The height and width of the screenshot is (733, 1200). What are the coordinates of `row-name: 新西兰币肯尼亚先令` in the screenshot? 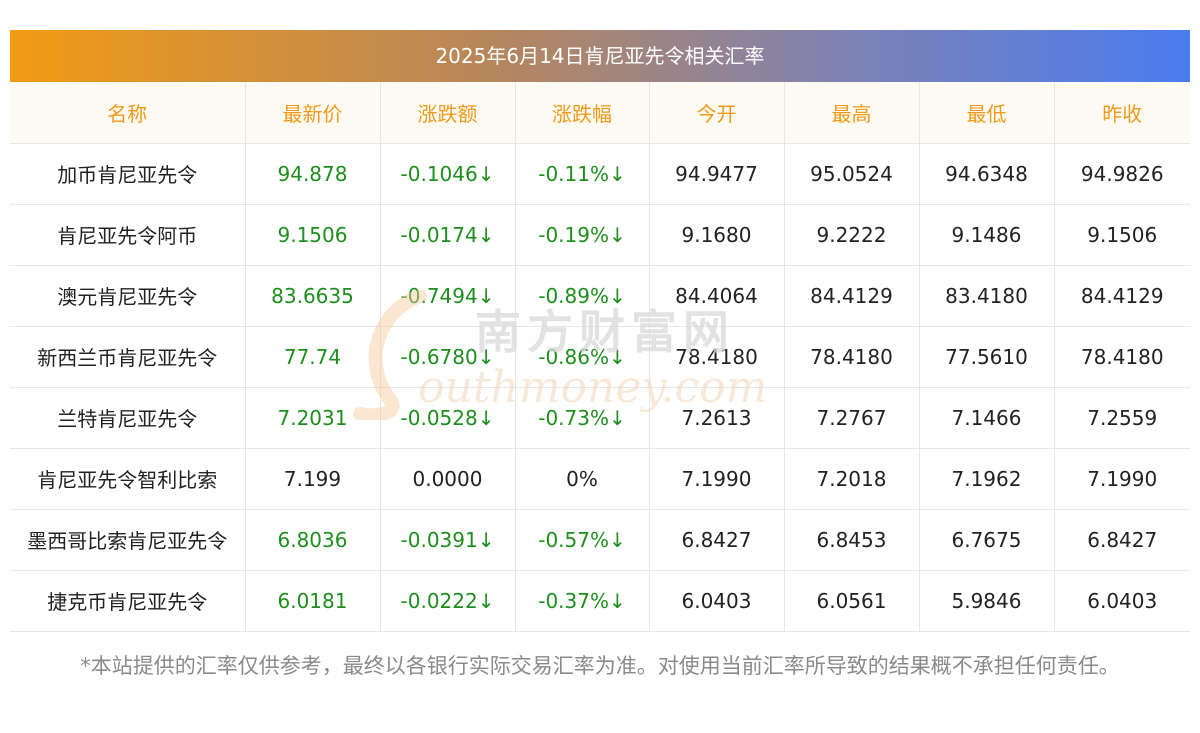 It's located at (128, 357).